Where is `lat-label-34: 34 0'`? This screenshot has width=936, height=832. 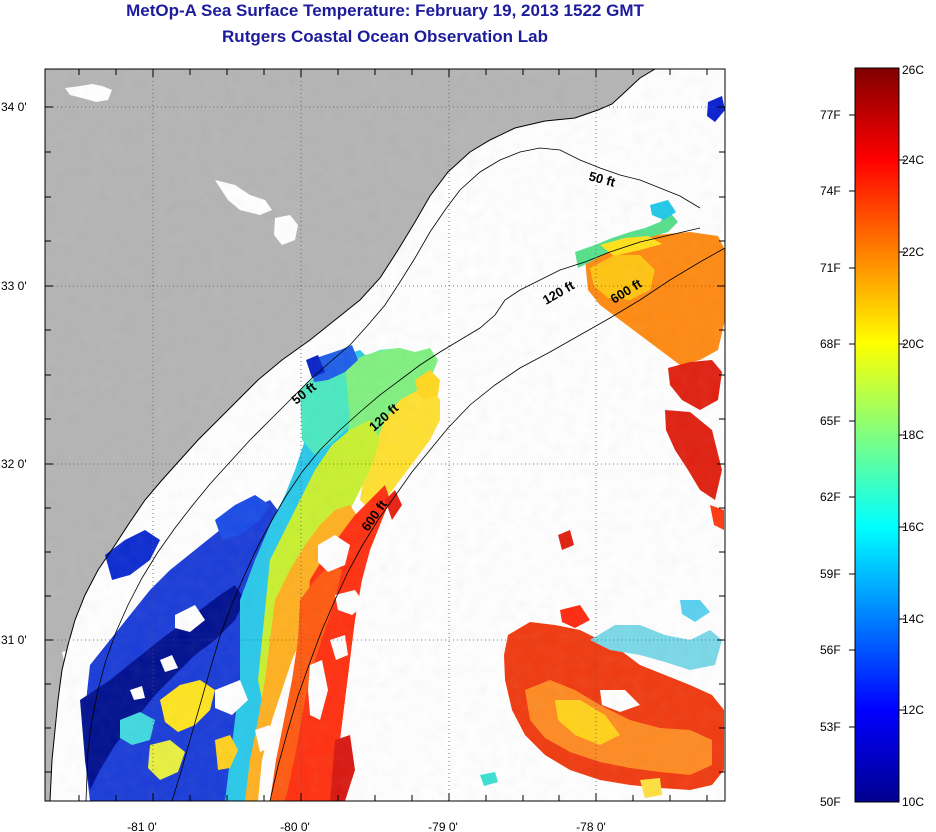 lat-label-34: 34 0' is located at coordinates (14, 107).